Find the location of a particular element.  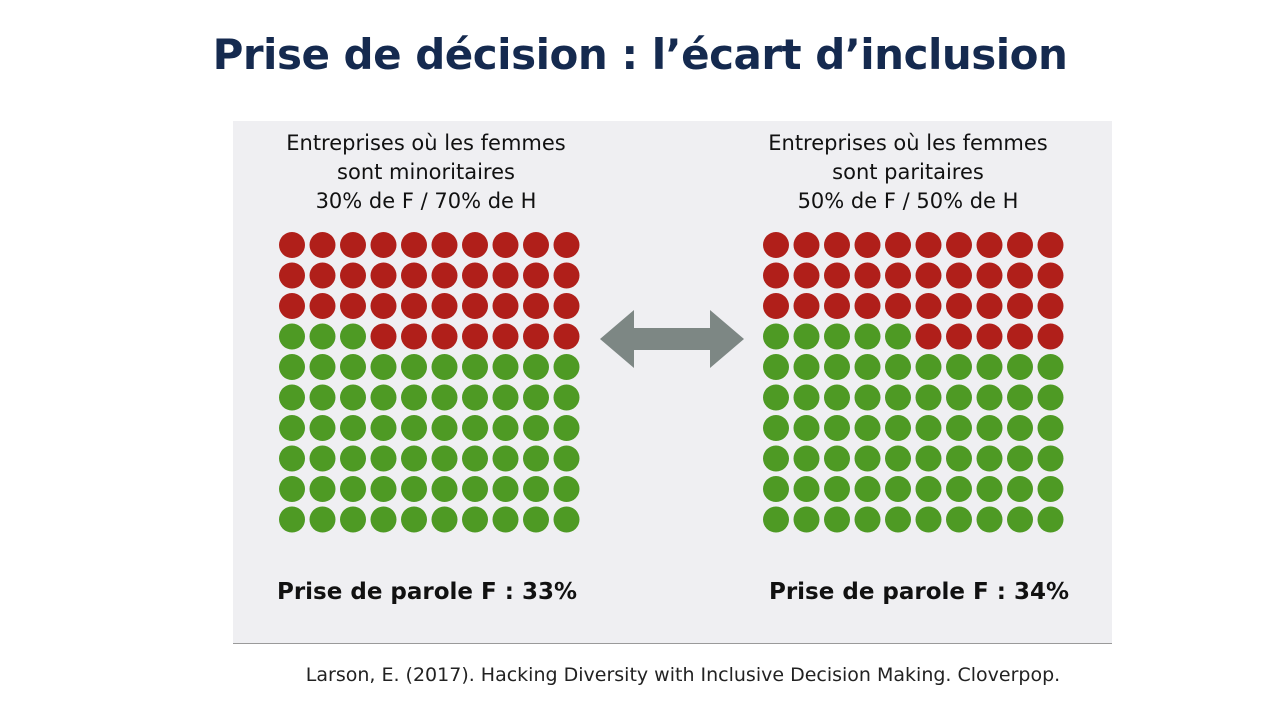

right-header-line-2: sont paritaires is located at coordinates (908, 172).